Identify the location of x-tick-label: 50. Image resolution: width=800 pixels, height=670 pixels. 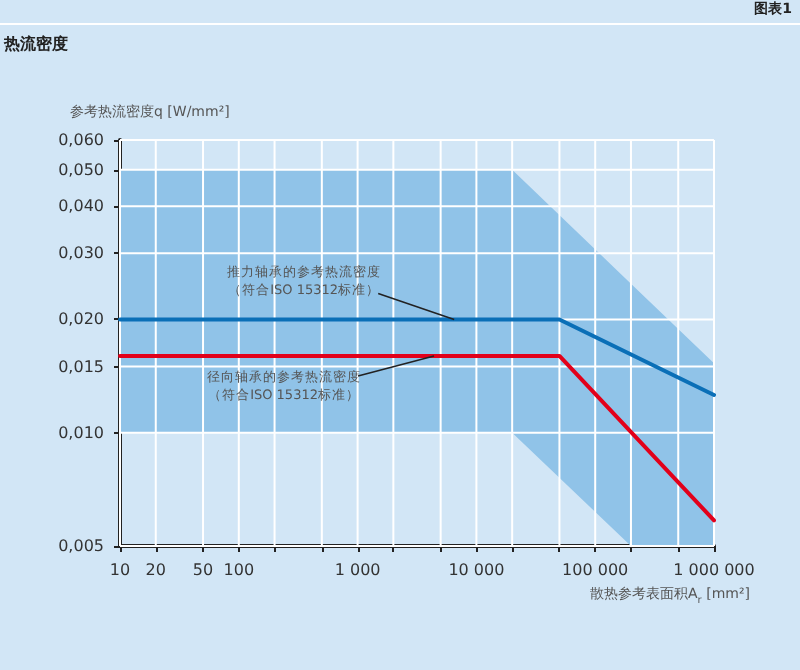
(203, 570).